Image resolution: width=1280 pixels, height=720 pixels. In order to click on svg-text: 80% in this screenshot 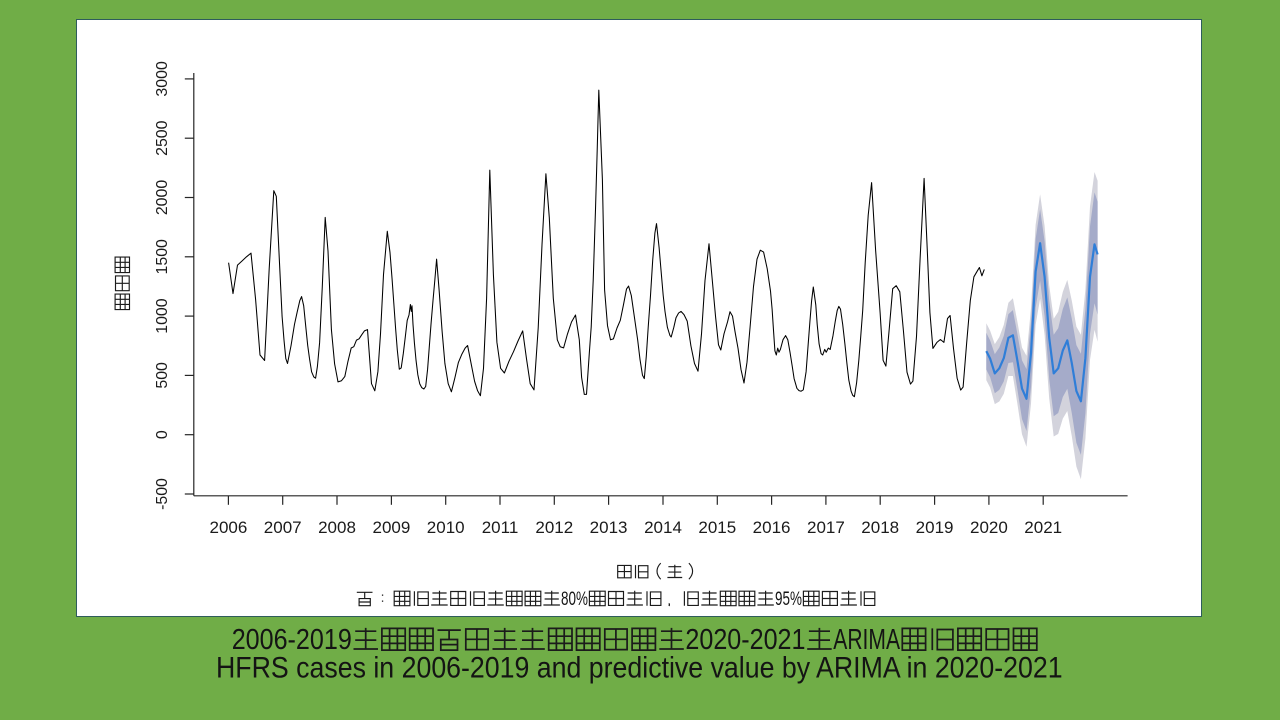, I will do `click(574, 599)`.